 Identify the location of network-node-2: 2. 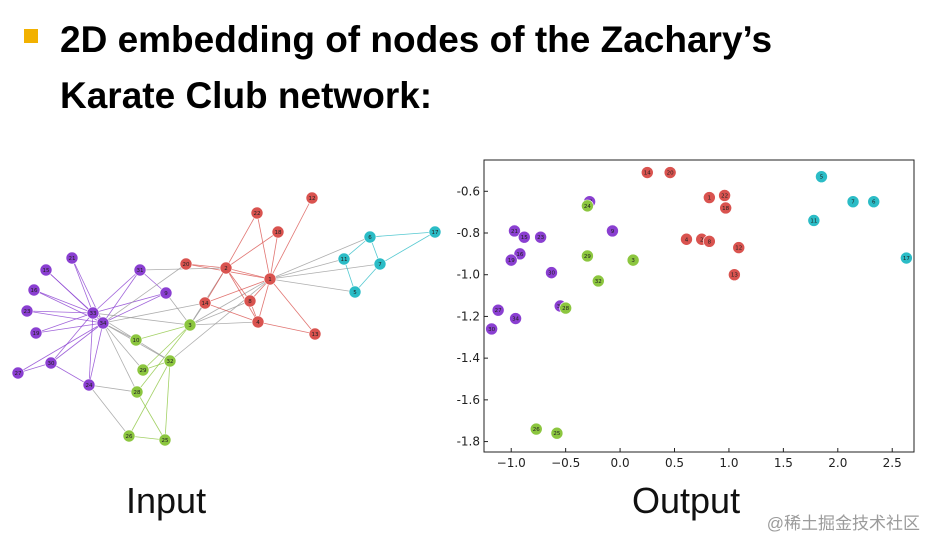
(226, 268).